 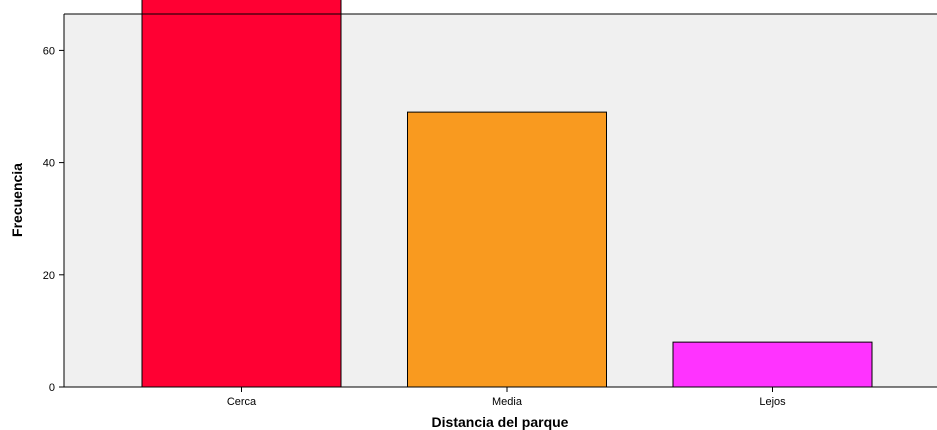 What do you see at coordinates (17, 200) in the screenshot?
I see `y-axis-title: Frecuencia` at bounding box center [17, 200].